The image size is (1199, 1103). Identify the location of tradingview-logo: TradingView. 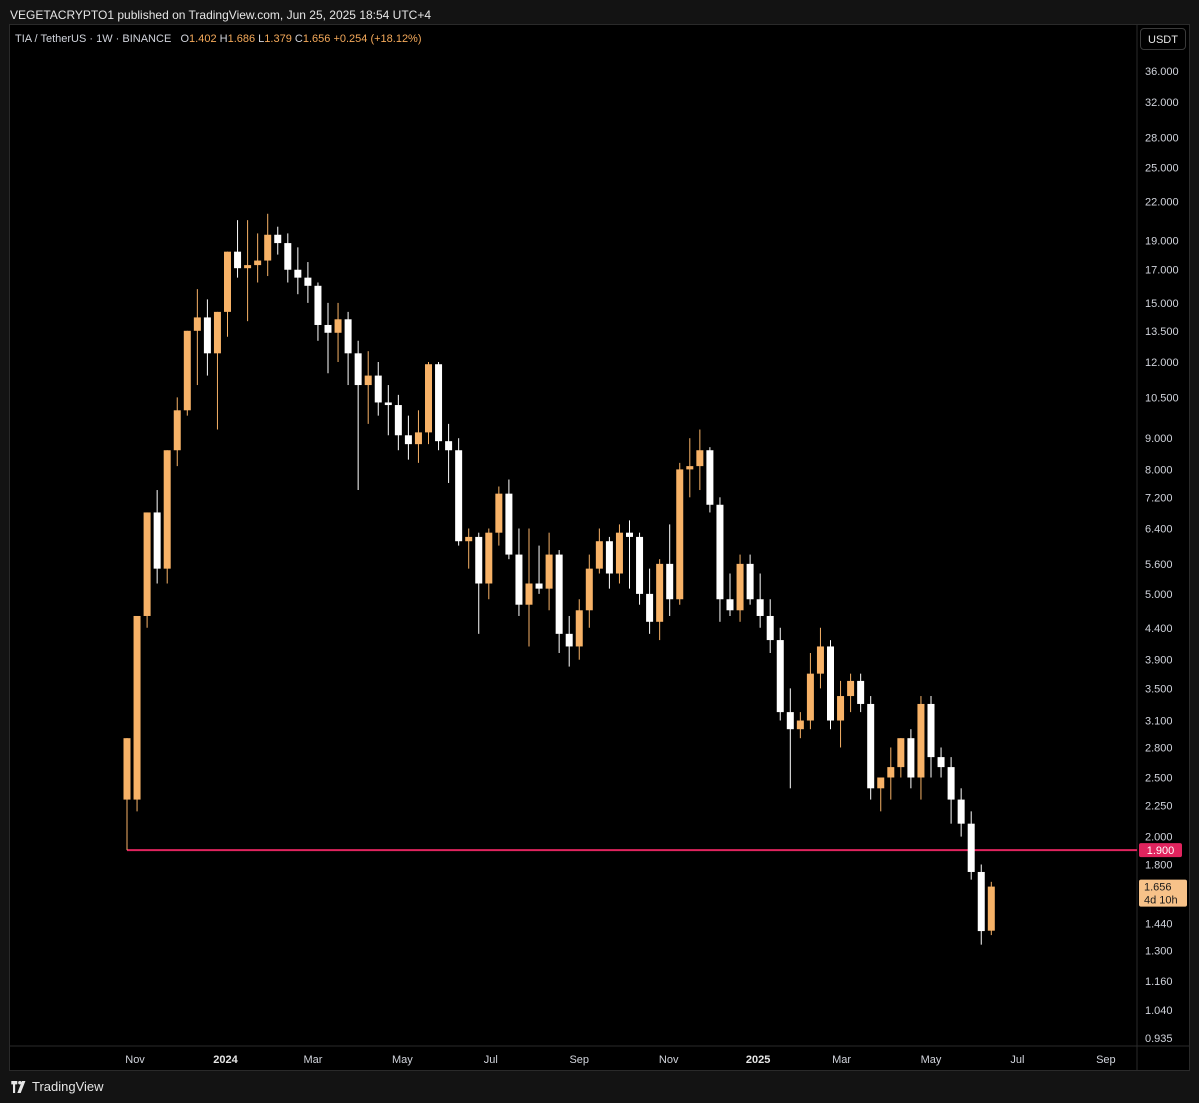
(57, 1086).